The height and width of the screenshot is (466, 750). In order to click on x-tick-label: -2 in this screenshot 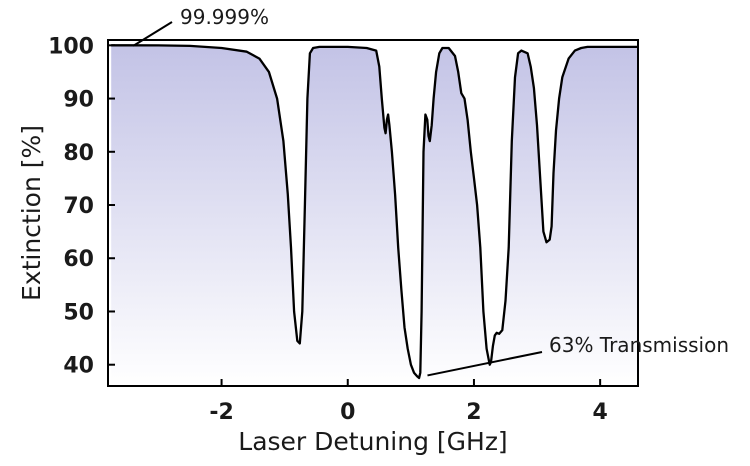, I will do `click(221, 412)`.